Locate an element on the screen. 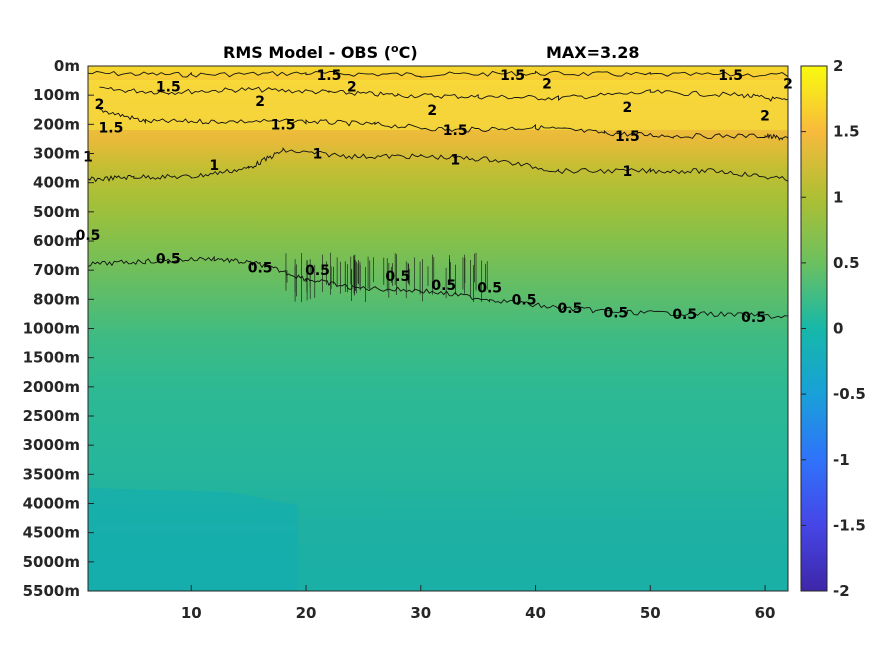  contour-line-c2_top is located at coordinates (438, 74).